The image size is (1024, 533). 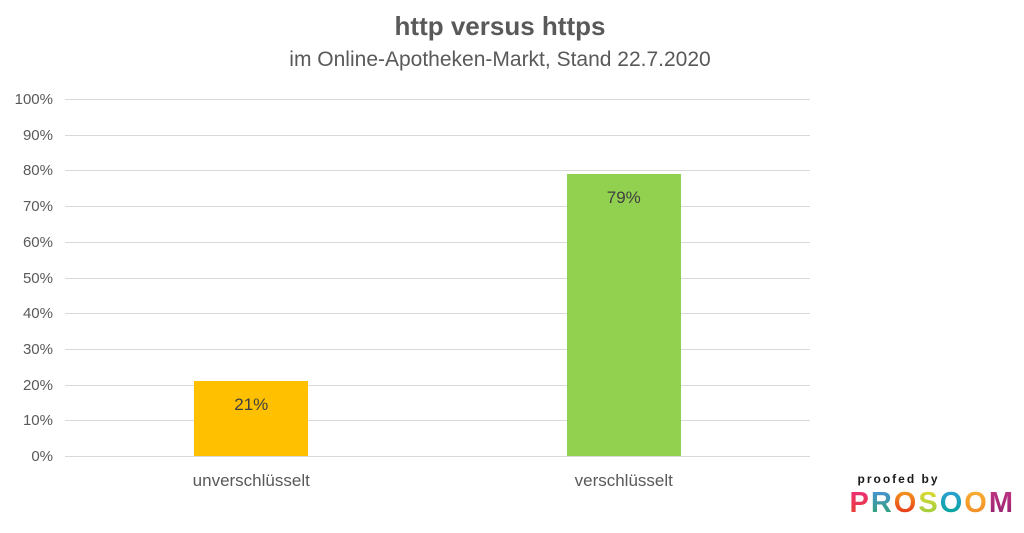 What do you see at coordinates (882, 503) in the screenshot?
I see `brand-letter: R` at bounding box center [882, 503].